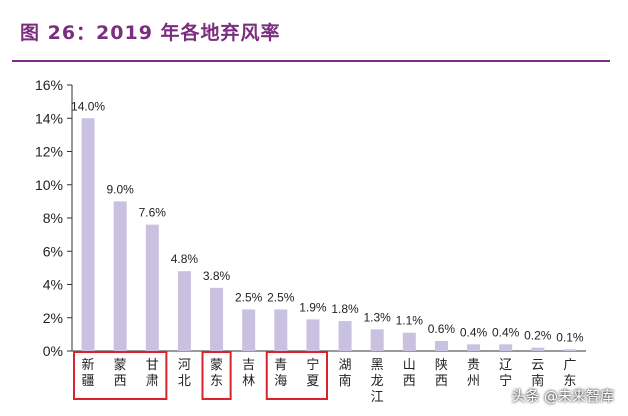 This screenshot has width=628, height=416. Describe the element at coordinates (345, 309) in the screenshot. I see `data-label: 1.8%` at that location.